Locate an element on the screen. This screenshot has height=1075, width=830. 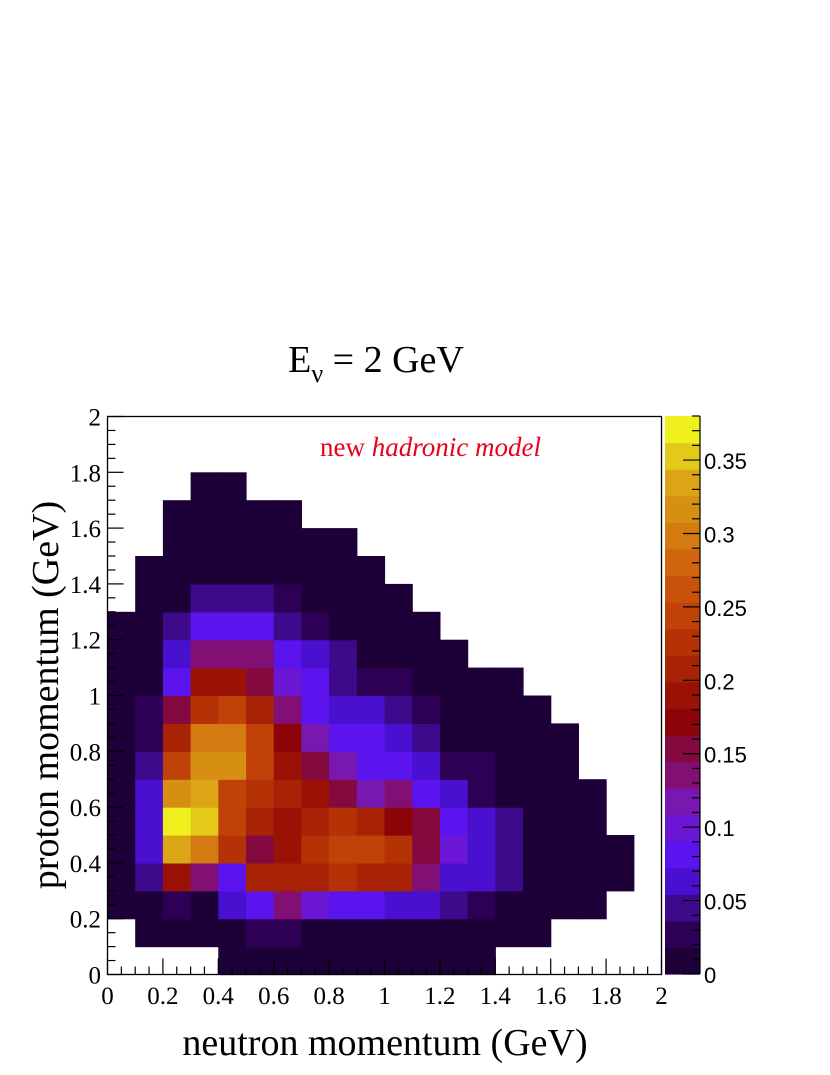
color-scale-tick-label: 0 is located at coordinates (710, 975).